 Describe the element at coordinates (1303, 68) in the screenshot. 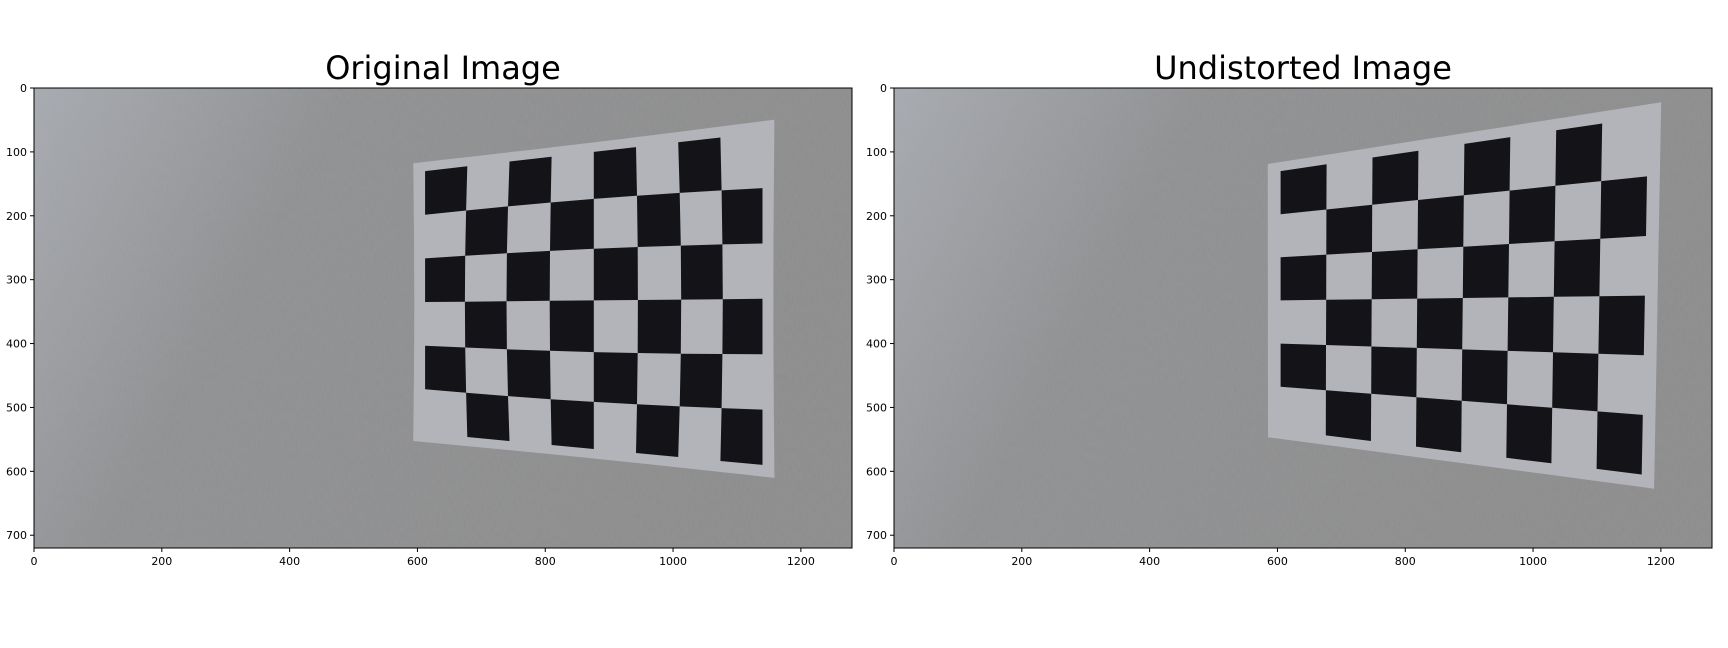

I see `panel-title: Undistorted Image` at that location.